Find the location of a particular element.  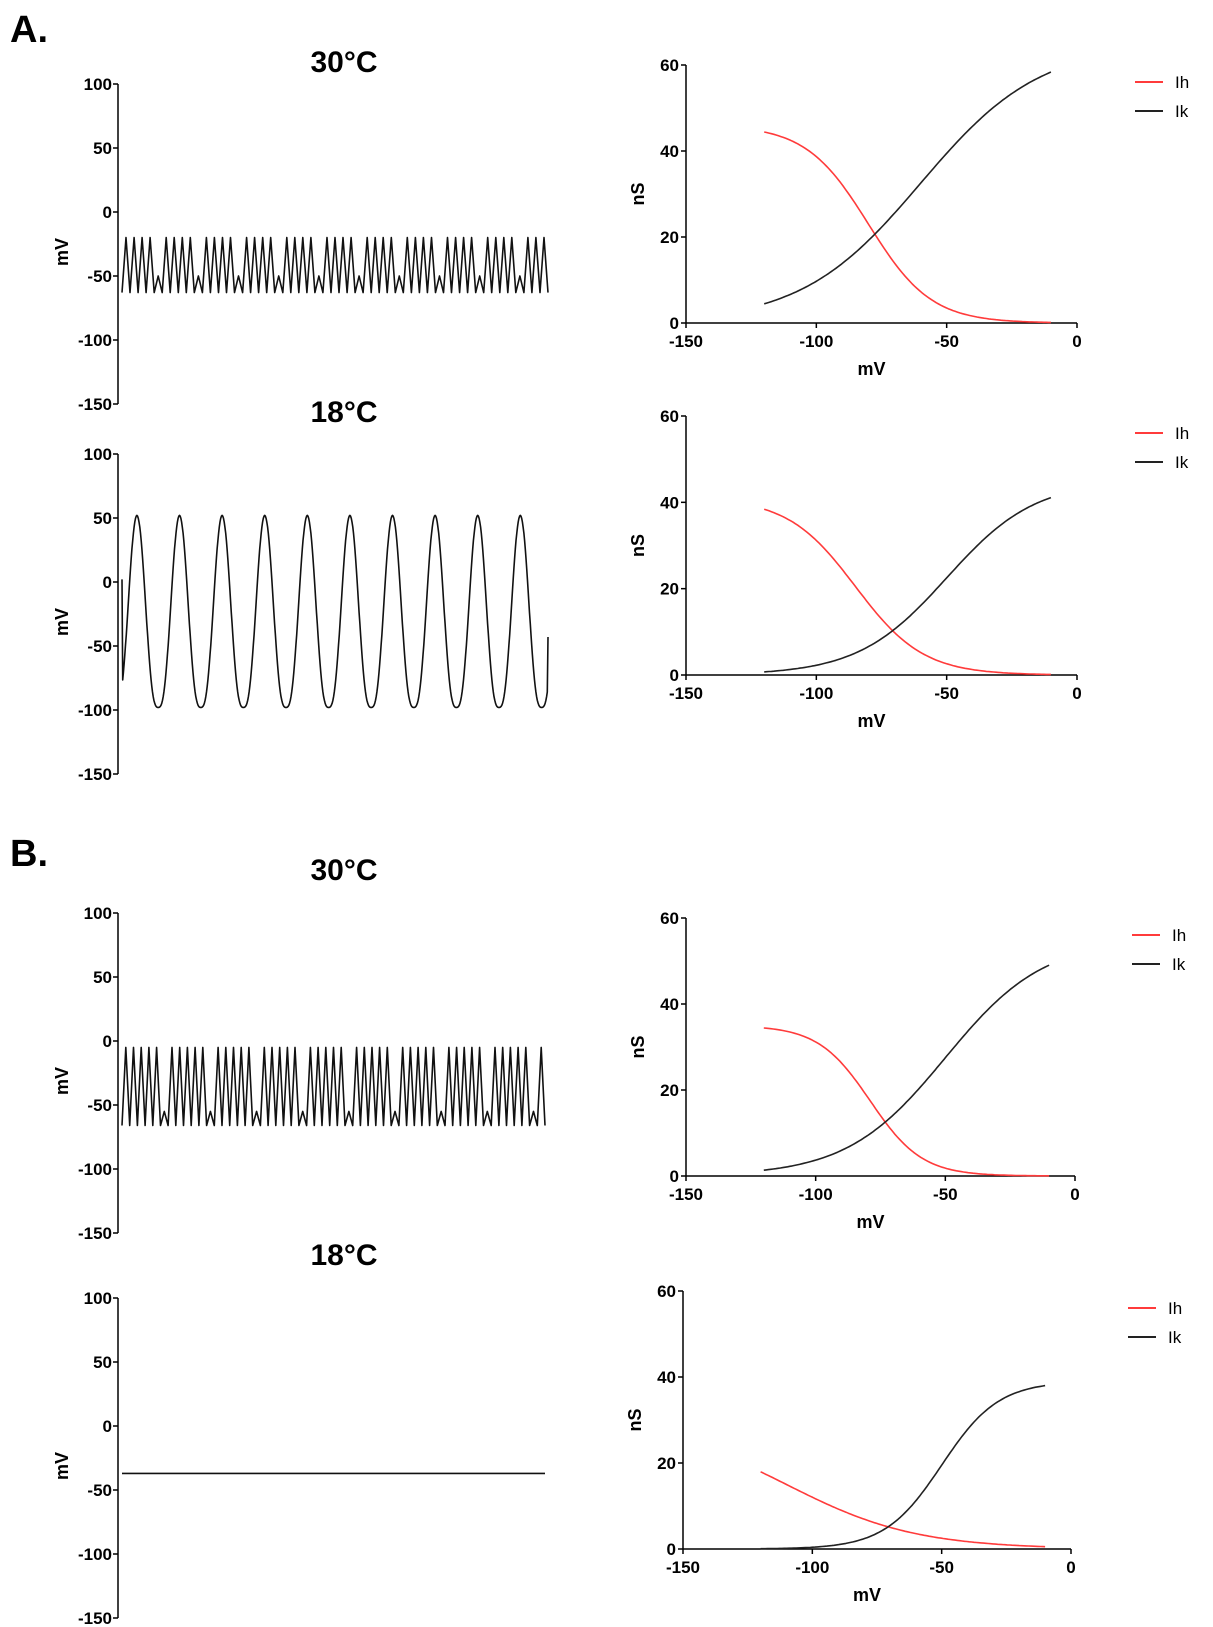

chart-B-30-voltage: 30°C 100 50 0 -50 -100 -150 mV is located at coordinates (299, 1048).